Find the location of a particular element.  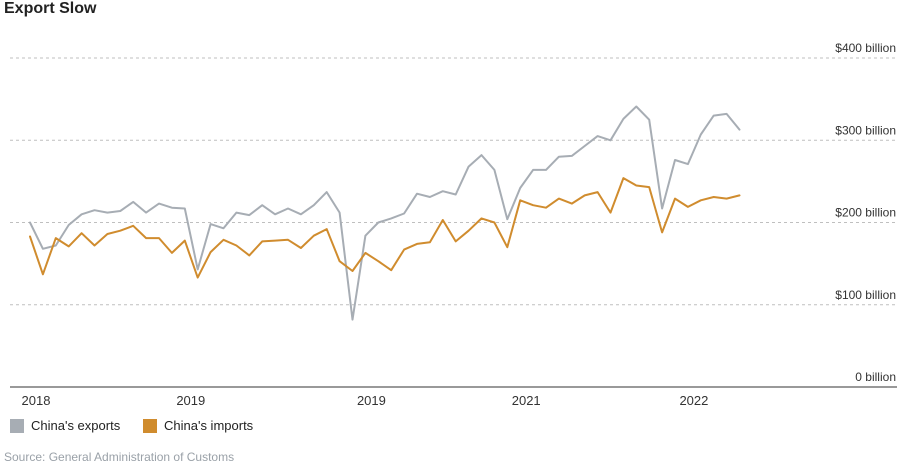

legend-item-exports: China's exports is located at coordinates (65, 425).